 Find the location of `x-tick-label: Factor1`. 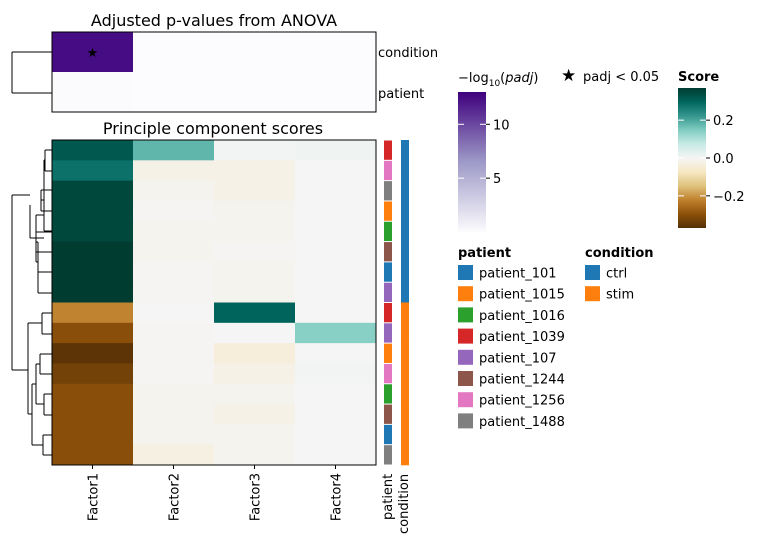

x-tick-label: Factor1 is located at coordinates (94, 497).